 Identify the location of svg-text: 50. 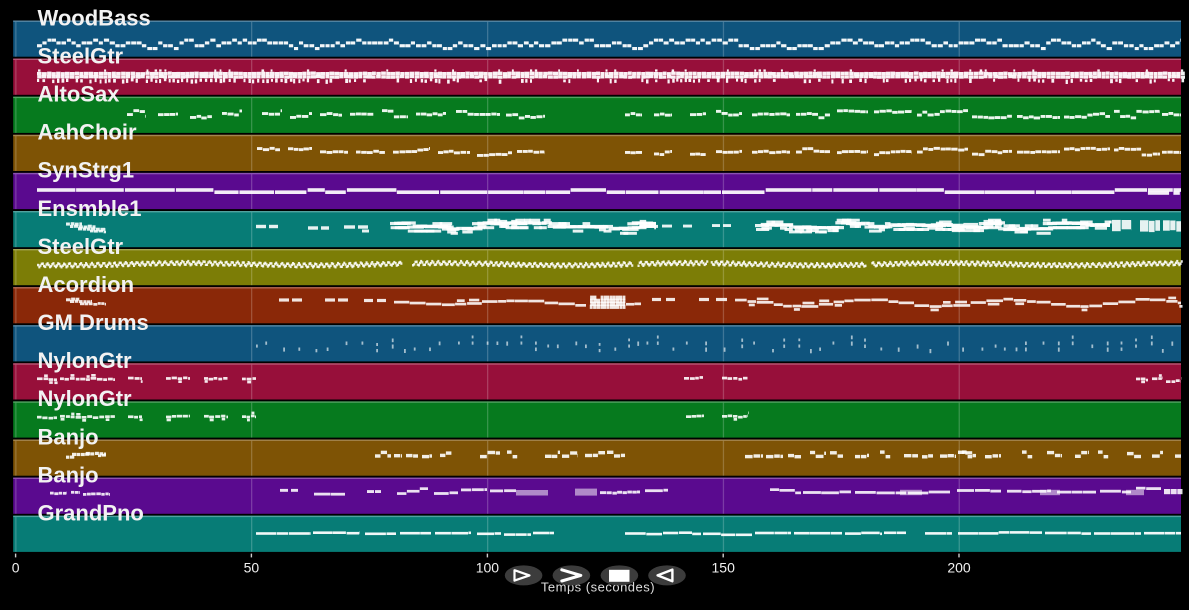
(252, 568).